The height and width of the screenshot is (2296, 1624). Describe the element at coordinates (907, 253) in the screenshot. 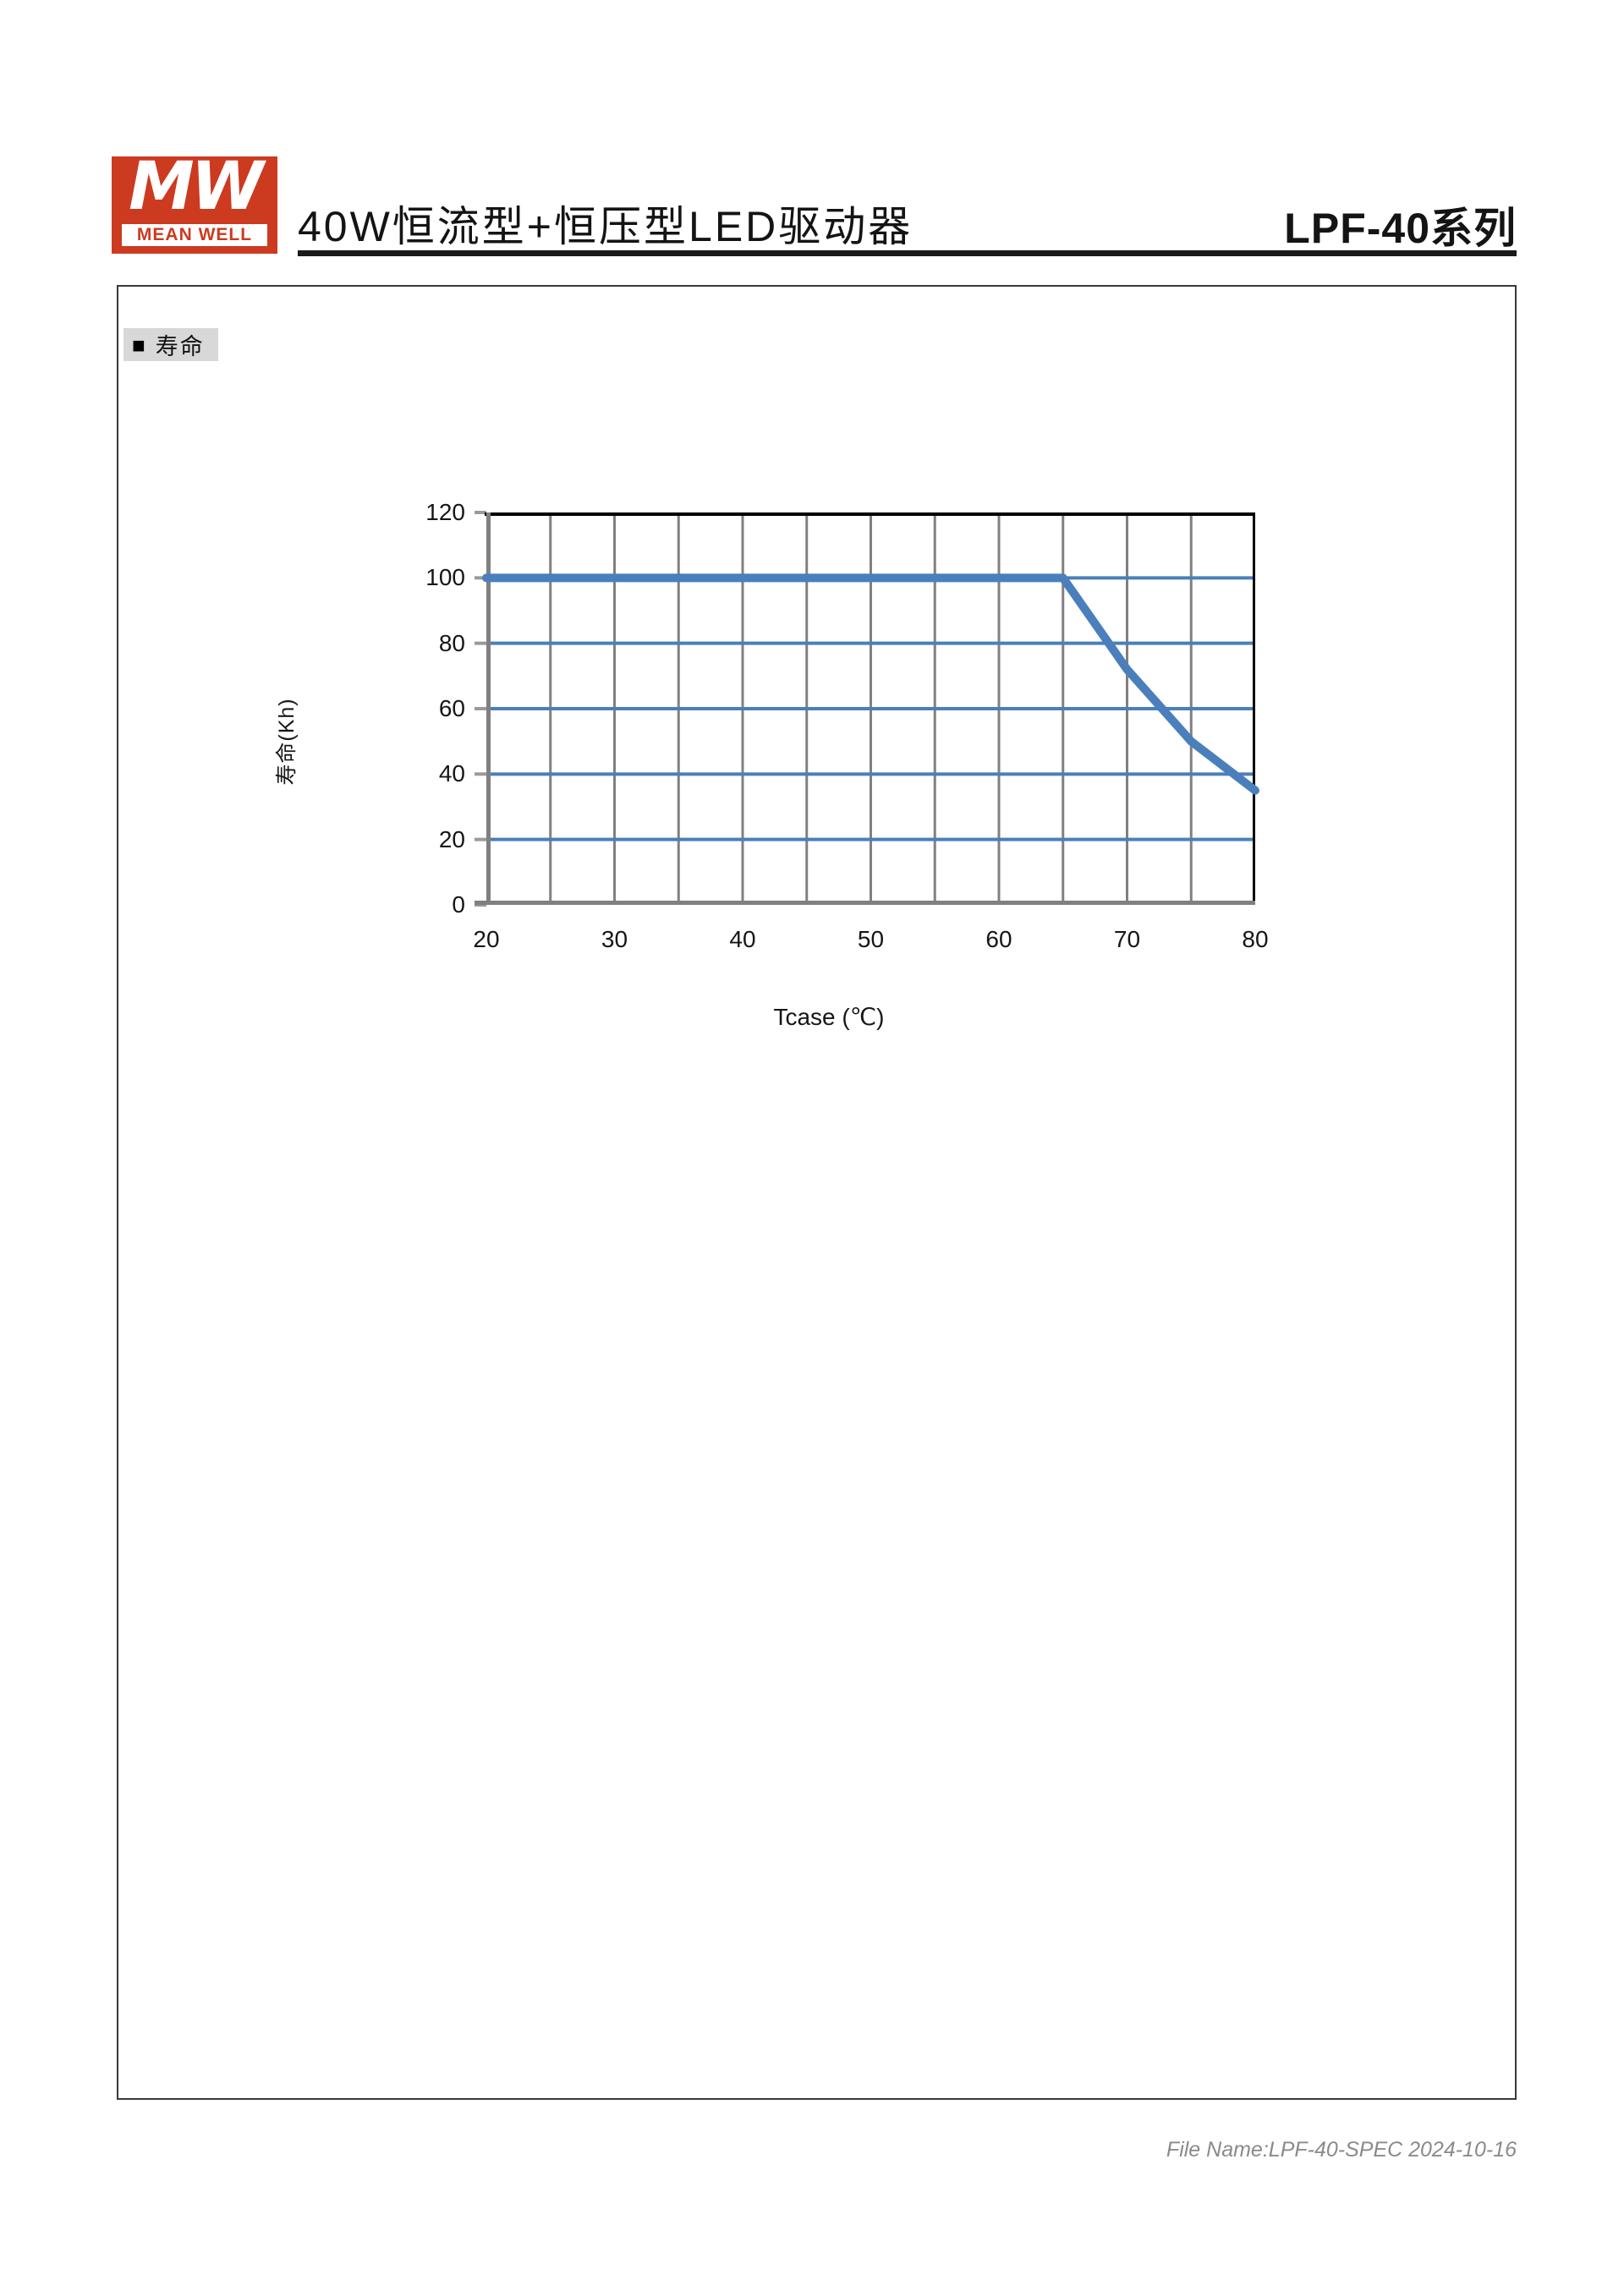

I see `header-rule` at that location.